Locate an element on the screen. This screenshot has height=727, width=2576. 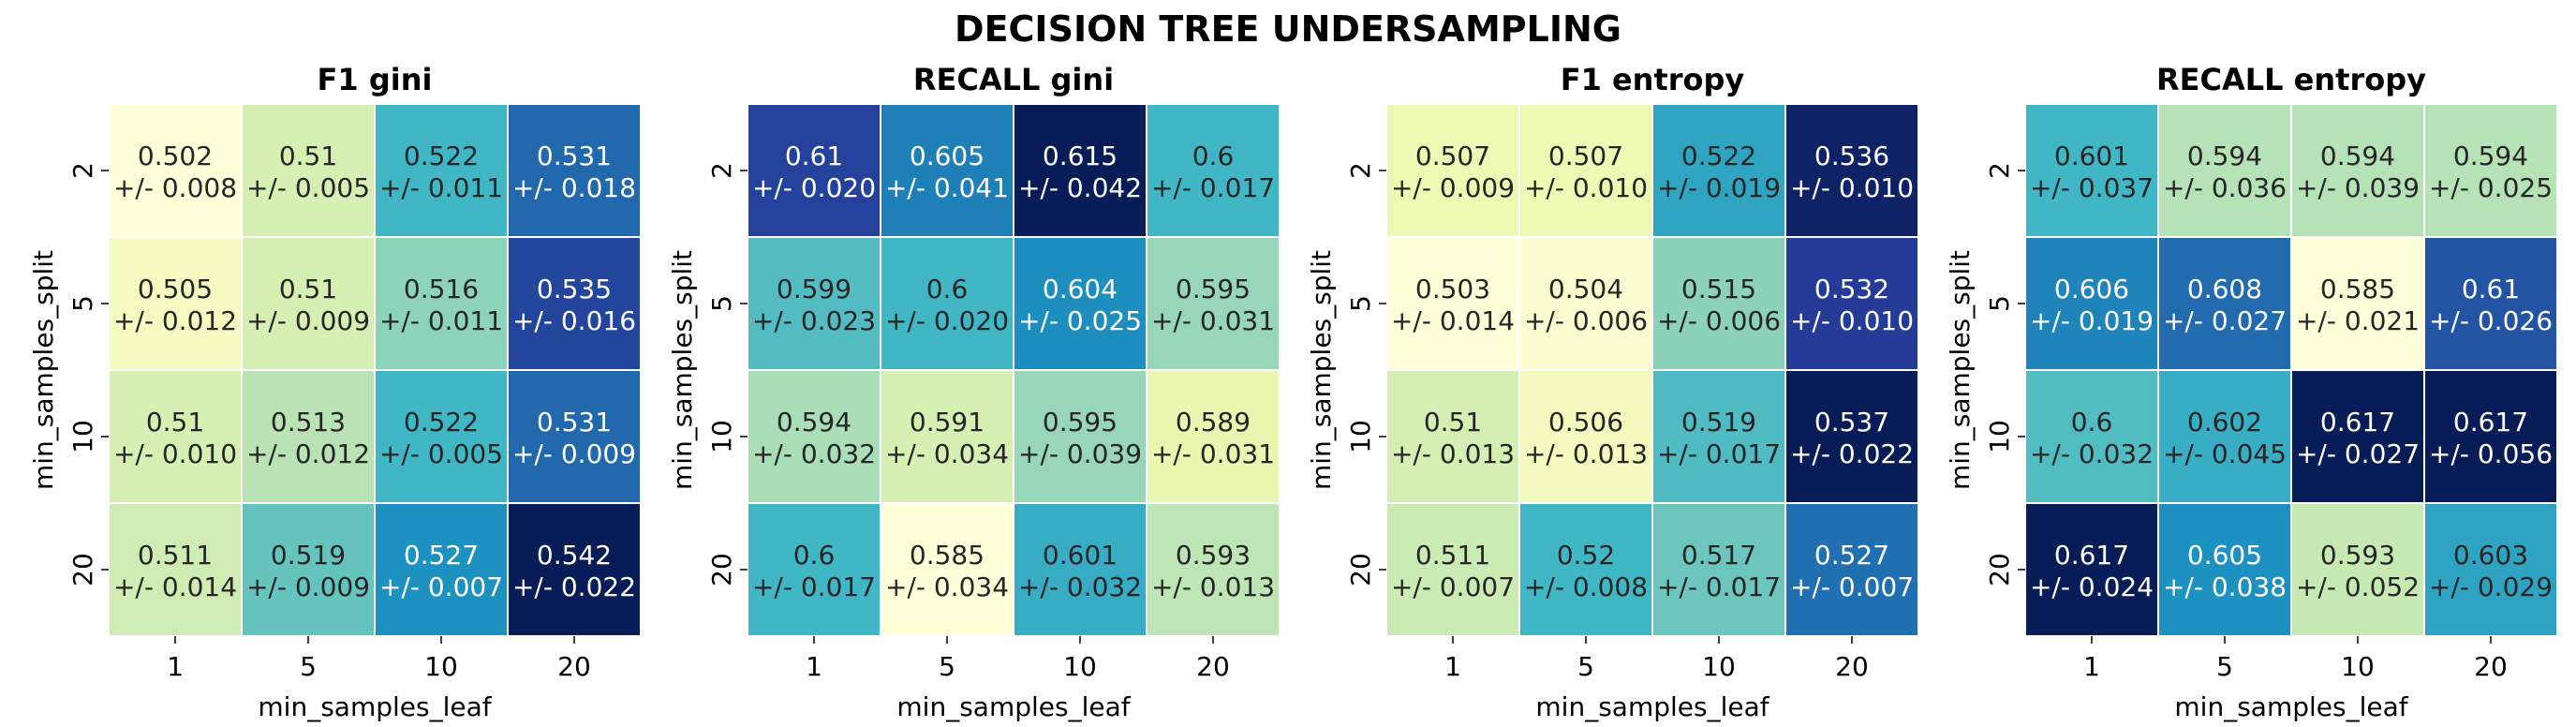
cell-value-label: 0.589 is located at coordinates (1214, 422).